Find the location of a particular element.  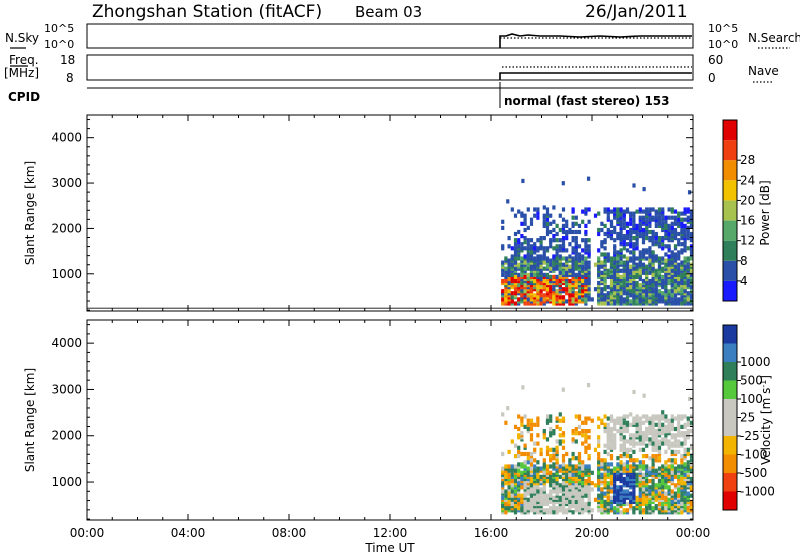

freq-line is located at coordinates (595, 76).